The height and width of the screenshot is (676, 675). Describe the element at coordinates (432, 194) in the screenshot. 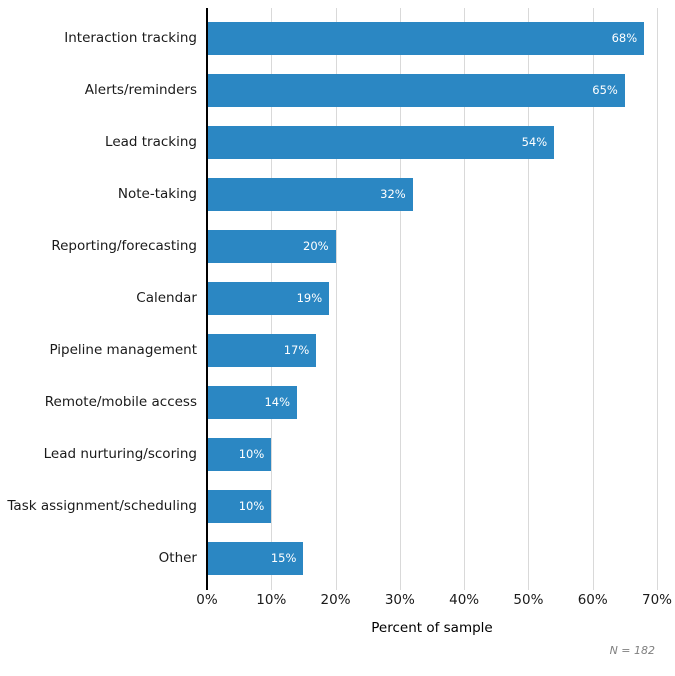

I see `bar-track: 32%` at that location.